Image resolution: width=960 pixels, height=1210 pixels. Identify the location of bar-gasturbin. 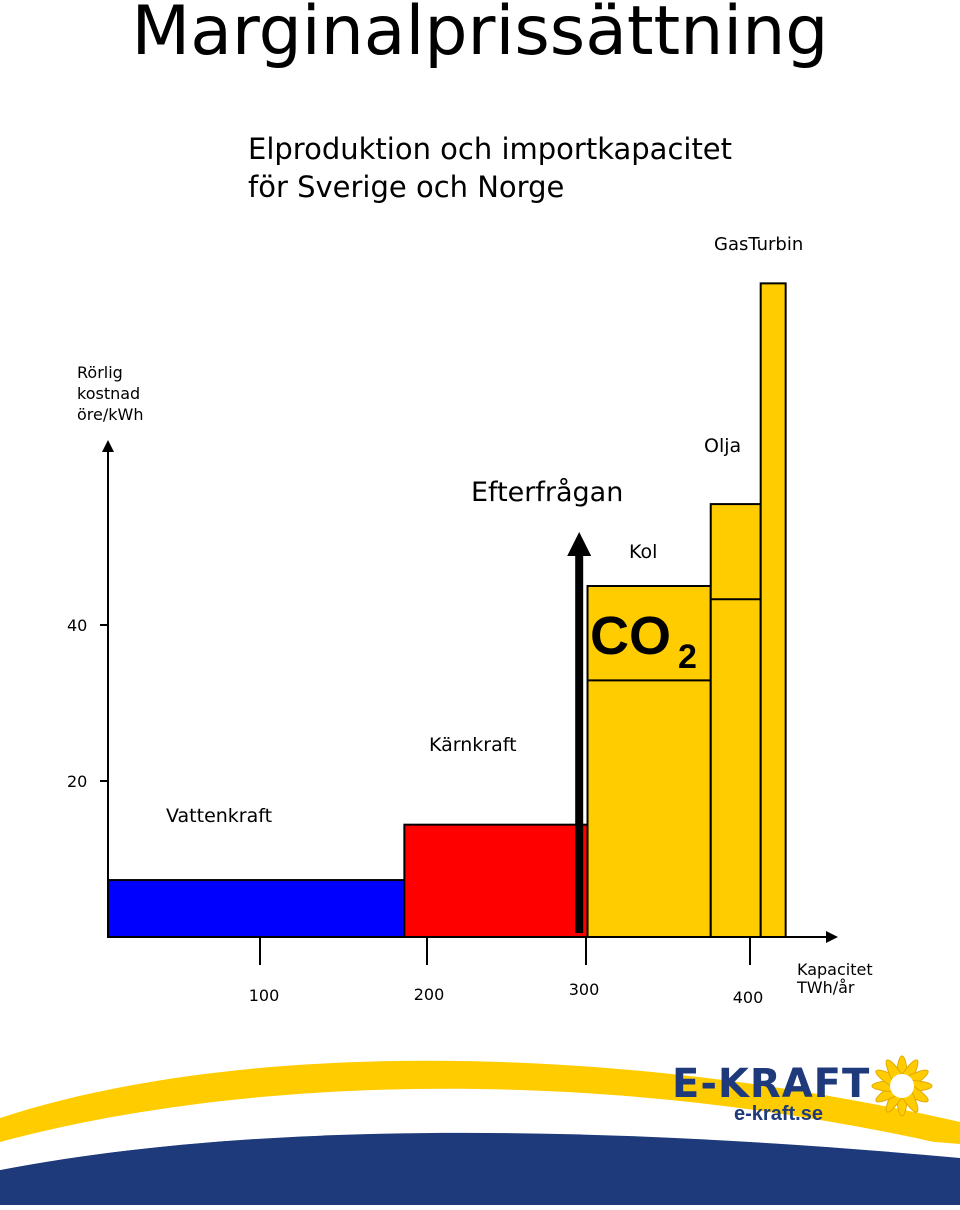
(773, 610).